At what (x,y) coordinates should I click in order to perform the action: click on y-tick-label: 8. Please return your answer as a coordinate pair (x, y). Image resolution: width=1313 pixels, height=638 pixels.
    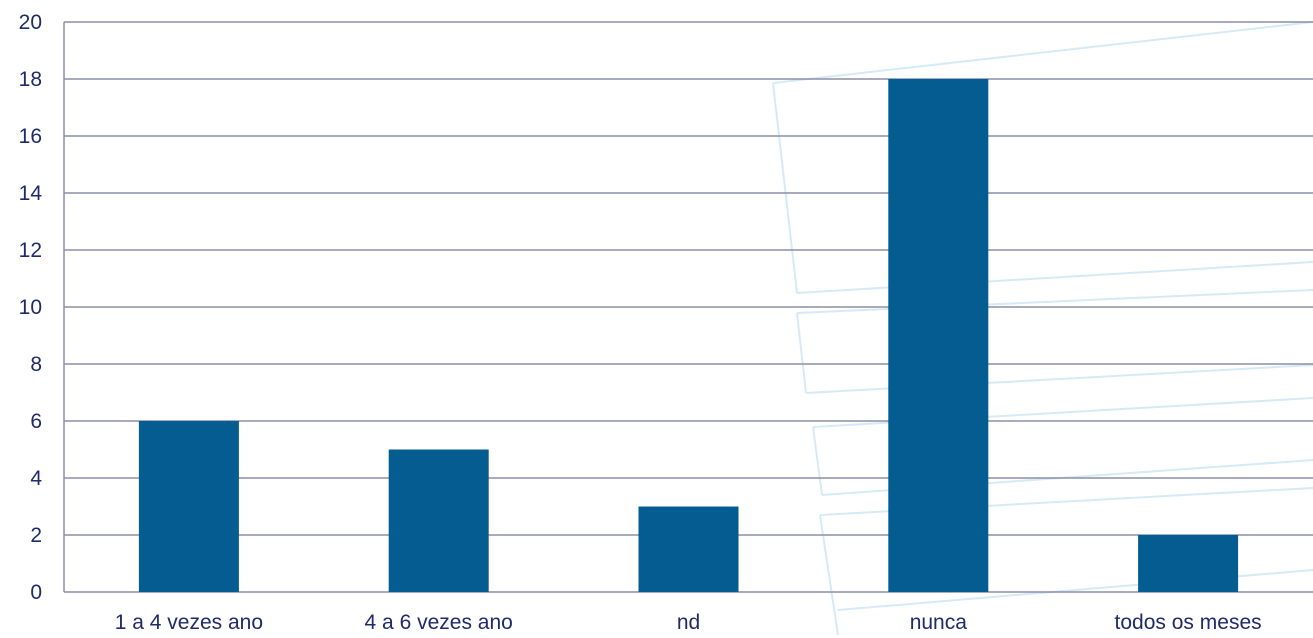
    Looking at the image, I should click on (36, 364).